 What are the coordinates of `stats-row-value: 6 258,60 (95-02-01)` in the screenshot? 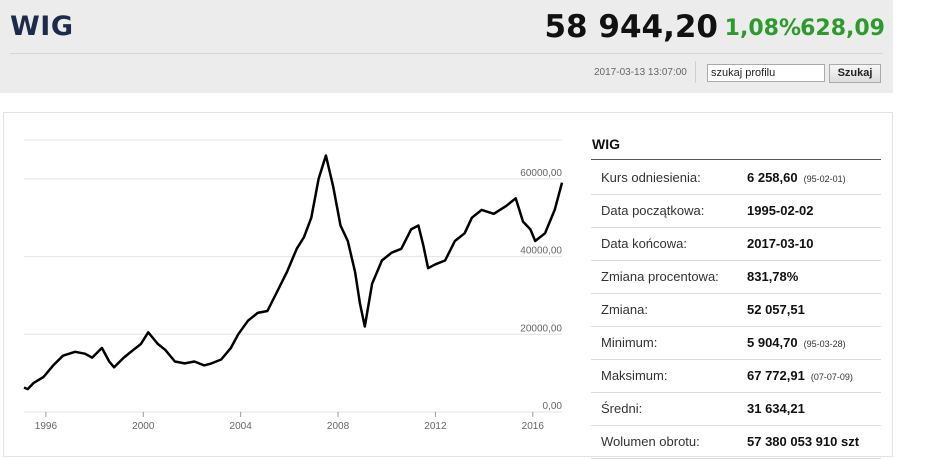 It's located at (796, 177).